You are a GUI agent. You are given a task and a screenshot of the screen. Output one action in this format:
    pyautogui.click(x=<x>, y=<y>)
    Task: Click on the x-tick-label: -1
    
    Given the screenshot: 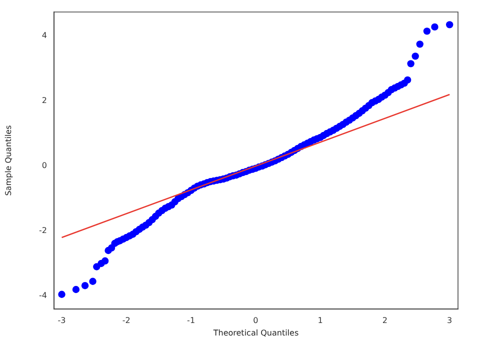 What is the action you would take?
    pyautogui.click(x=191, y=320)
    